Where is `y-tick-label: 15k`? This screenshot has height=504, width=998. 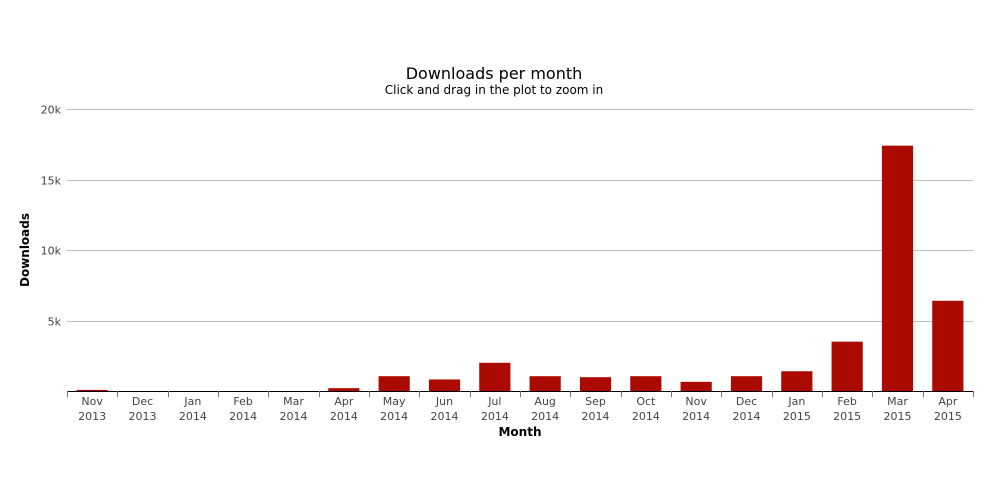
y-tick-label: 15k is located at coordinates (51, 181).